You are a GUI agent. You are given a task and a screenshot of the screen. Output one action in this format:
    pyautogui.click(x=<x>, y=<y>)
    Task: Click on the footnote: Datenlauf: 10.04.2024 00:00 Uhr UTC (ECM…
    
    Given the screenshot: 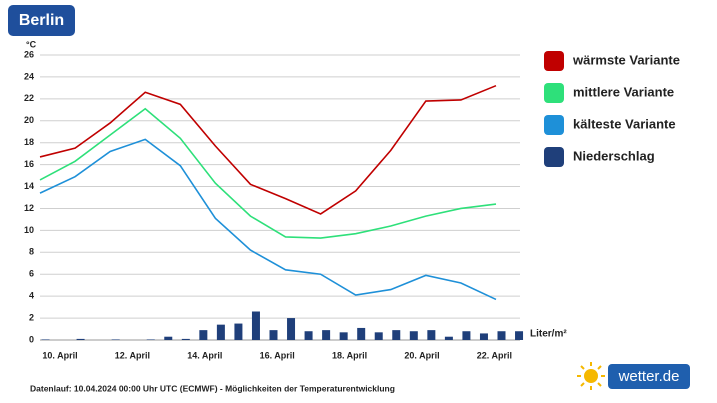 What is the action you would take?
    pyautogui.click(x=212, y=388)
    